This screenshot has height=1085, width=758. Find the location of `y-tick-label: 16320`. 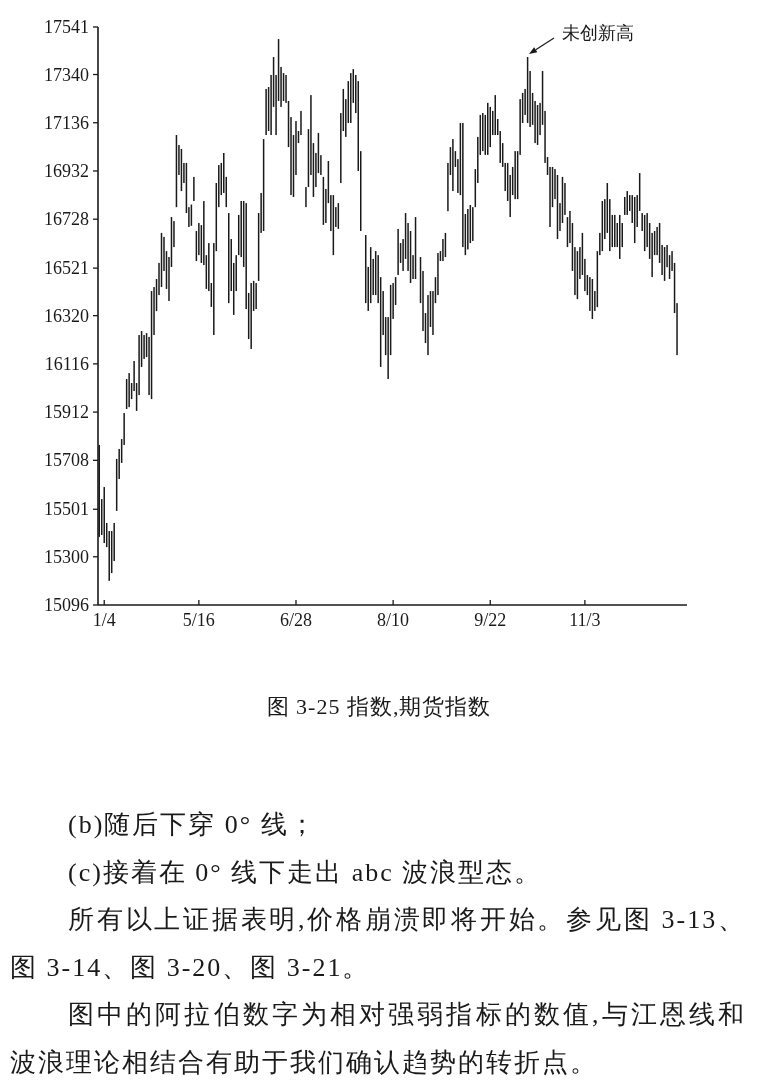

y-tick-label: 16320 is located at coordinates (66, 315).